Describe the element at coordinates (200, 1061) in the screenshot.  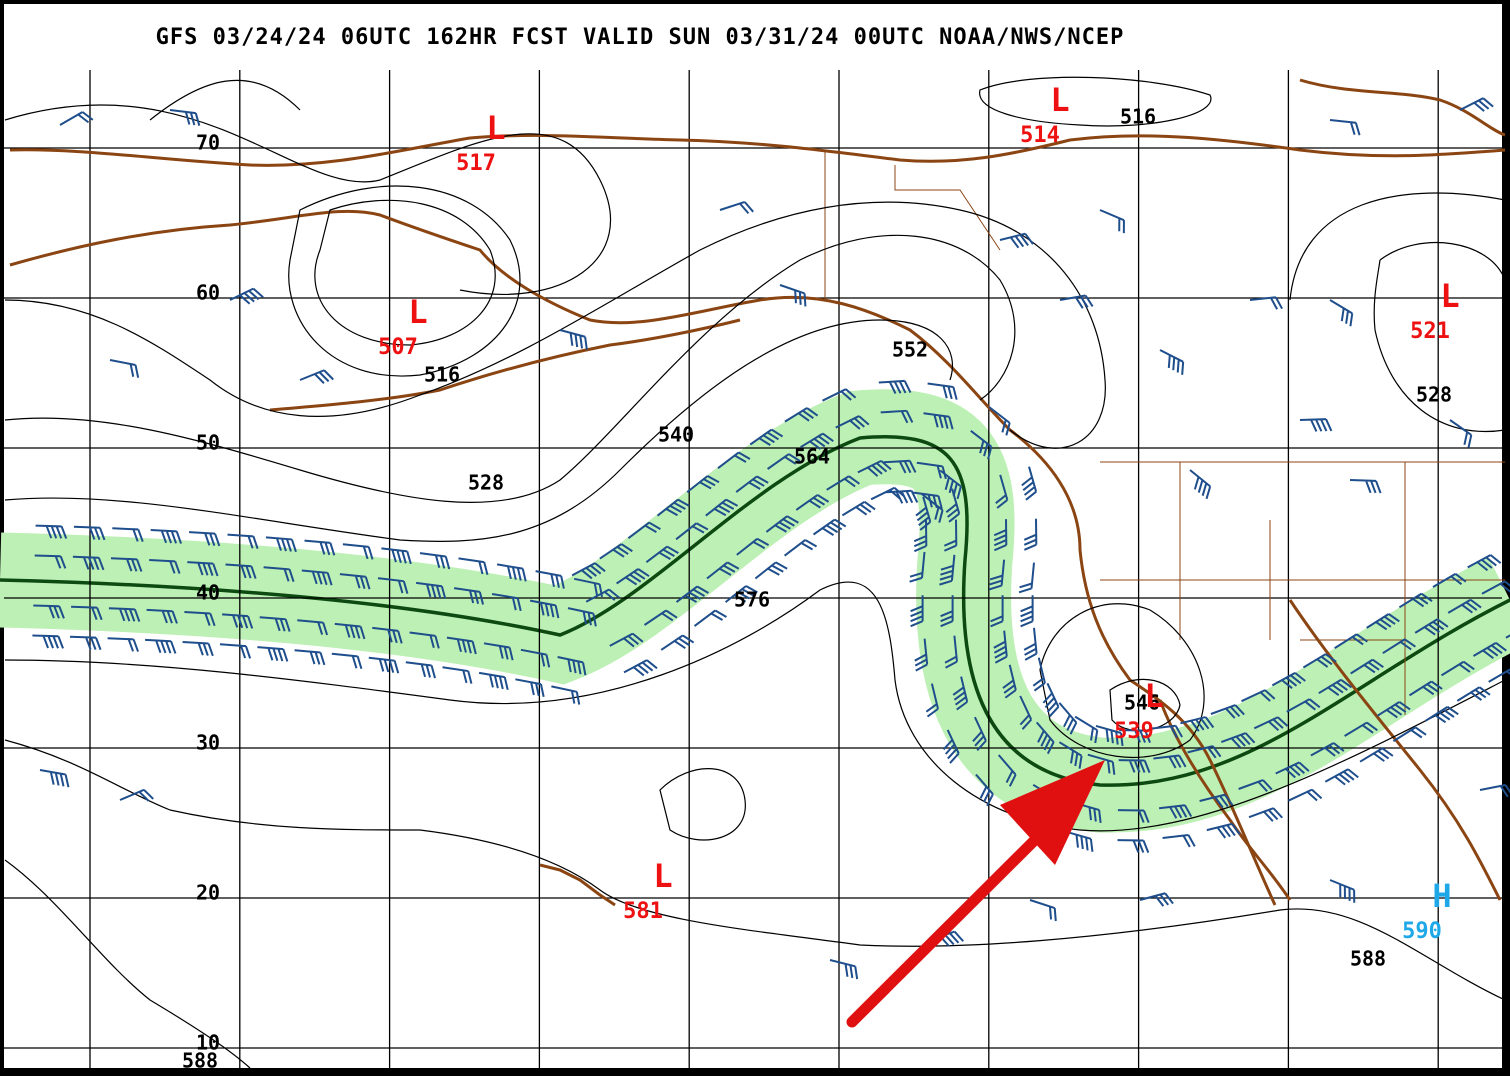
I see `contour-label: 588` at that location.